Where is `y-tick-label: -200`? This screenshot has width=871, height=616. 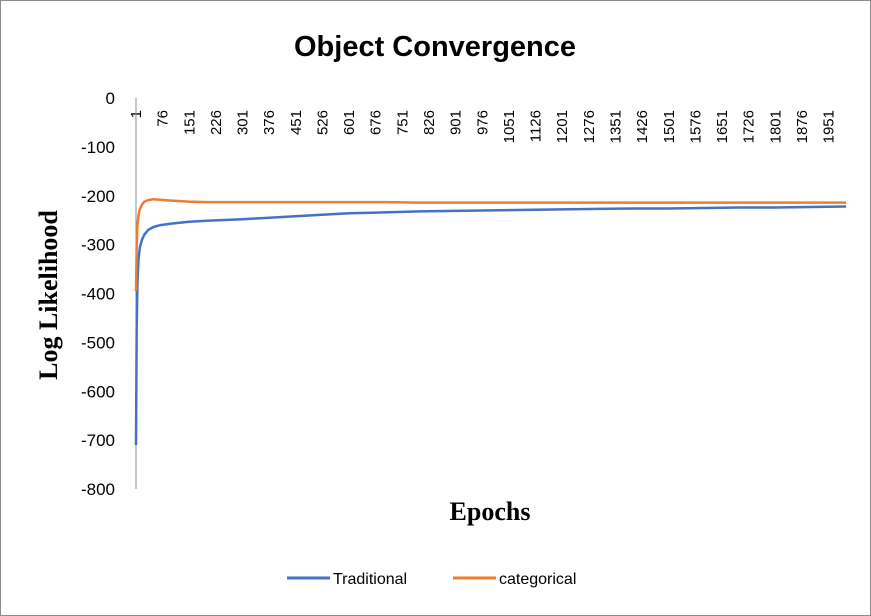 y-tick-label: -200 is located at coordinates (98, 196).